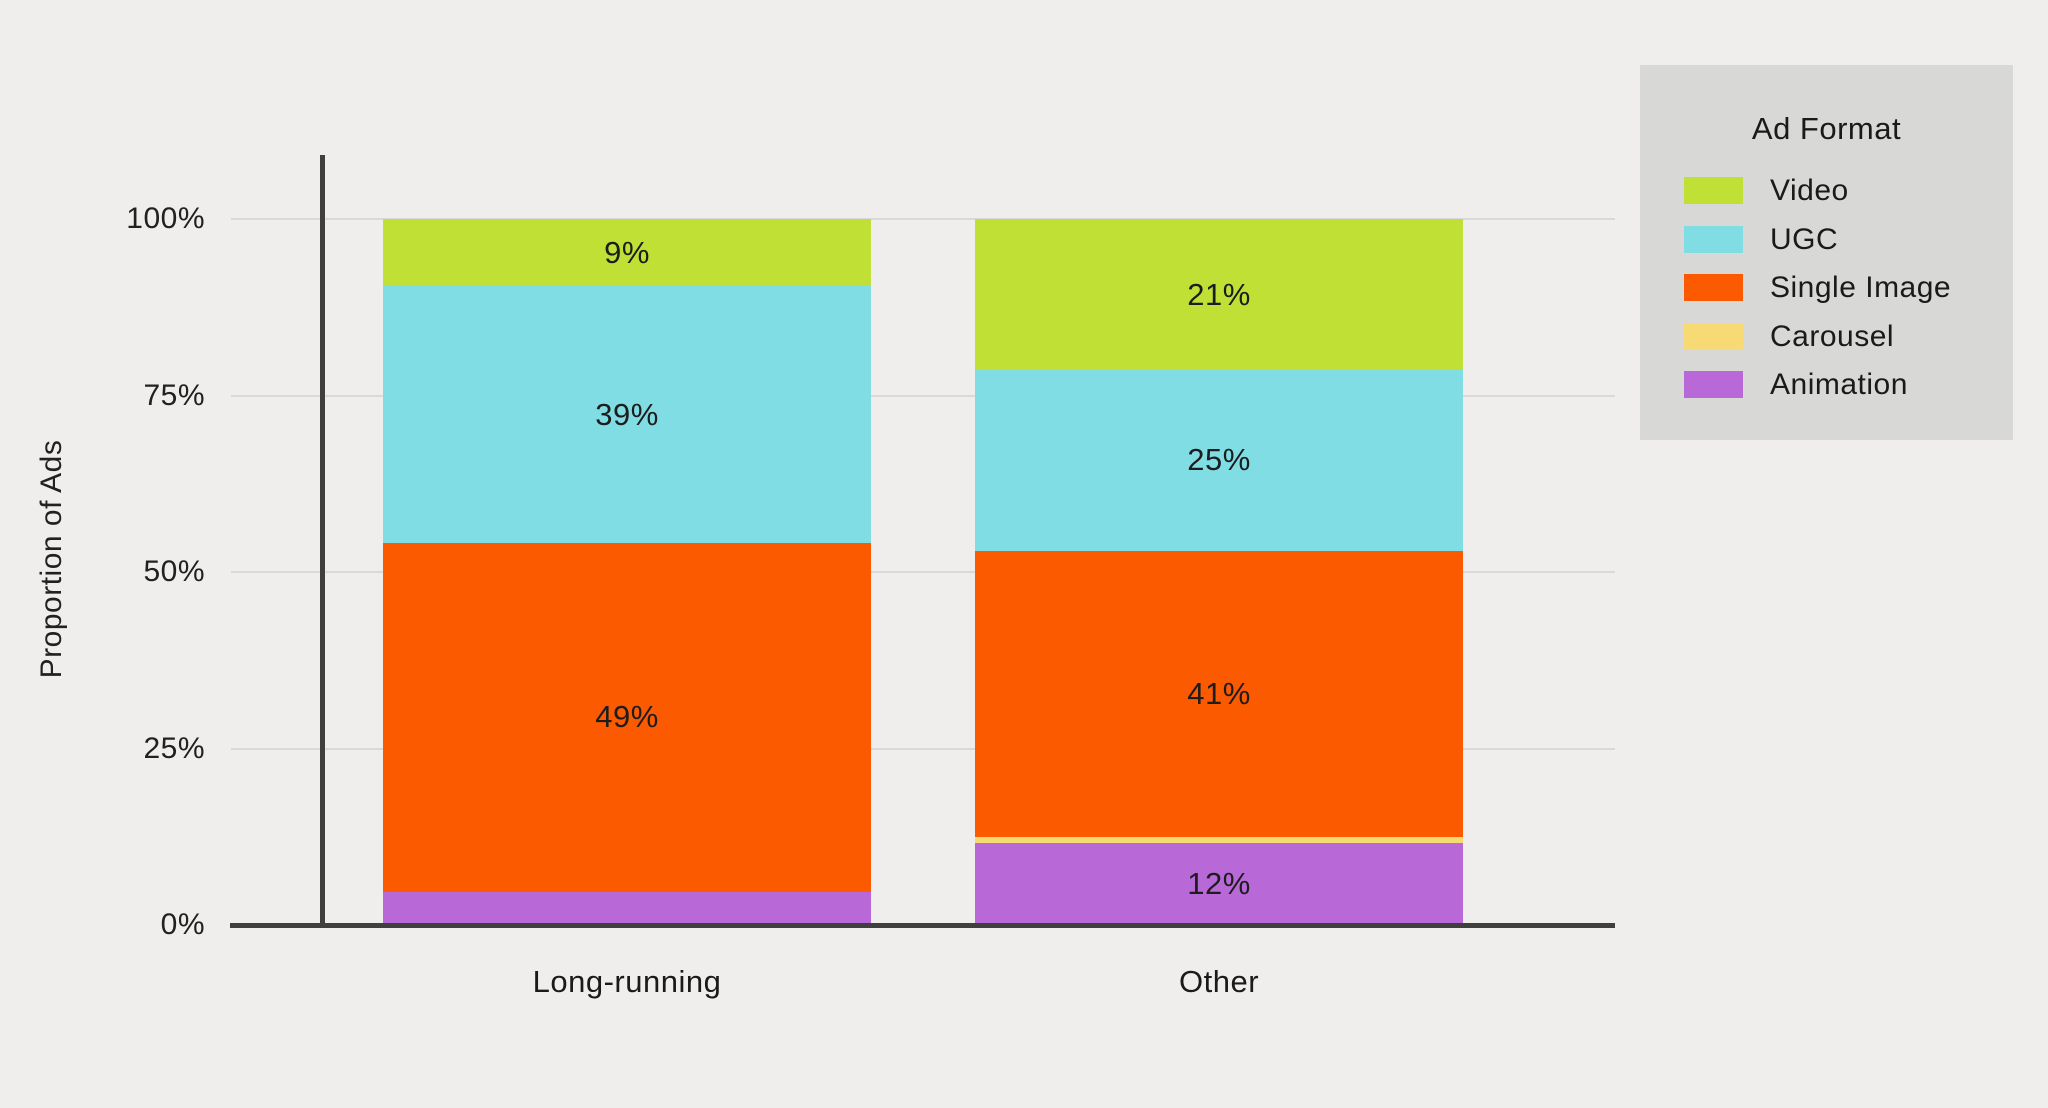  Describe the element at coordinates (1219, 981) in the screenshot. I see `x-category-label-other: Other` at that location.